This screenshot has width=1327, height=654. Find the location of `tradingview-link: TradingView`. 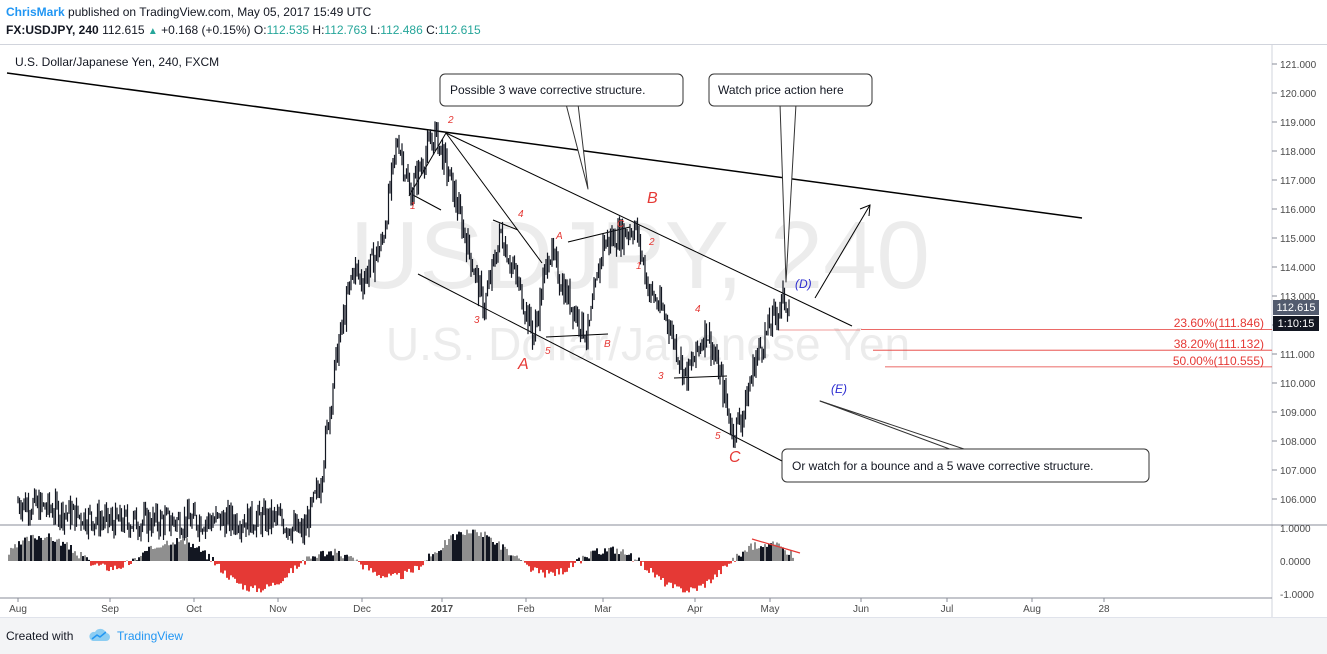

tradingview-link: TradingView is located at coordinates (150, 636).